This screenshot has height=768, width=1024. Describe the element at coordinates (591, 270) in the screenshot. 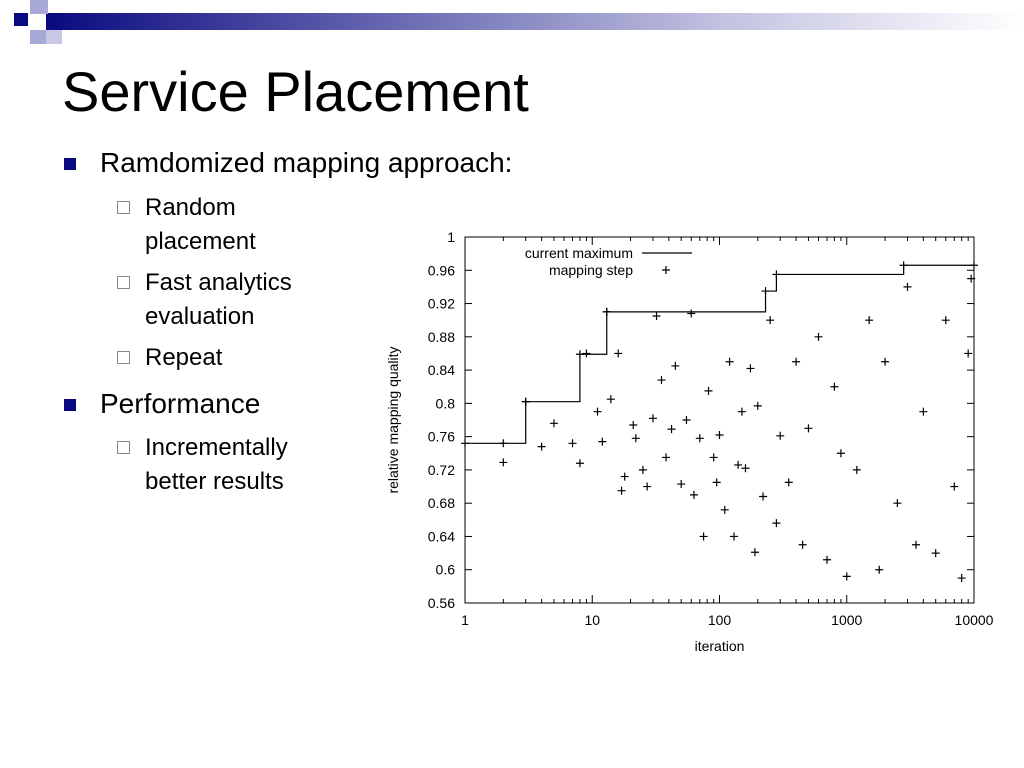

I see `legend-label: mapping step` at that location.